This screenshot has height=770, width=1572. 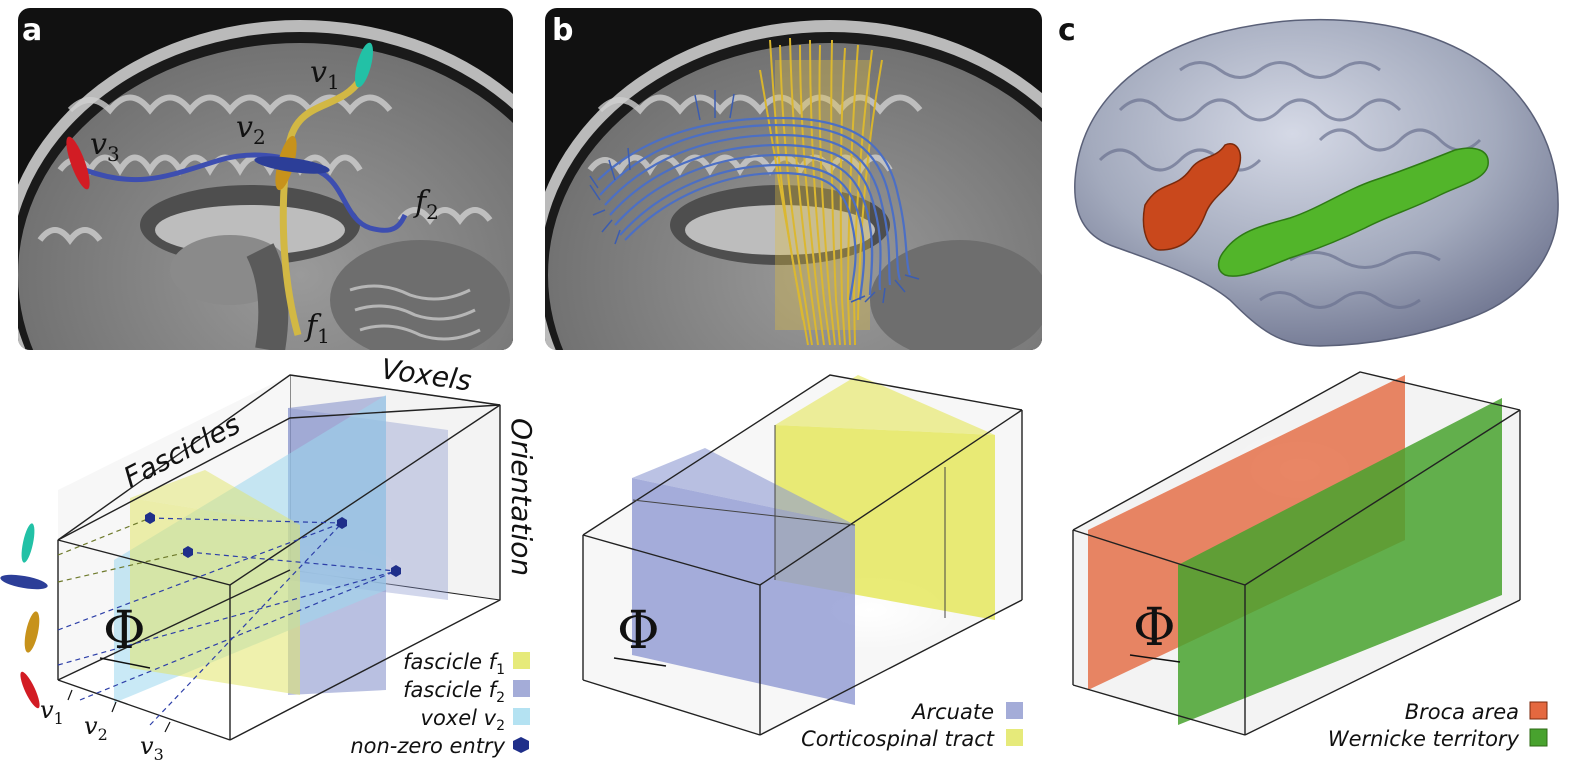 What do you see at coordinates (105, 146) in the screenshot?
I see `label-v3: v3` at bounding box center [105, 146].